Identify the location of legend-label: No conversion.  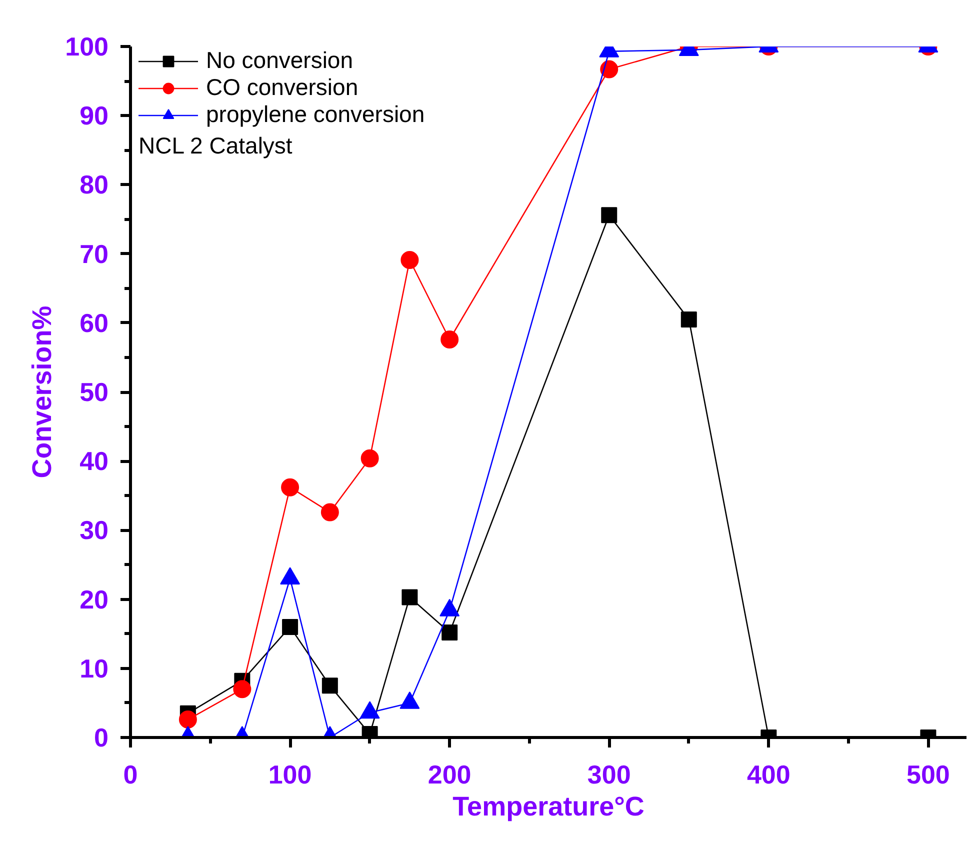
(280, 60).